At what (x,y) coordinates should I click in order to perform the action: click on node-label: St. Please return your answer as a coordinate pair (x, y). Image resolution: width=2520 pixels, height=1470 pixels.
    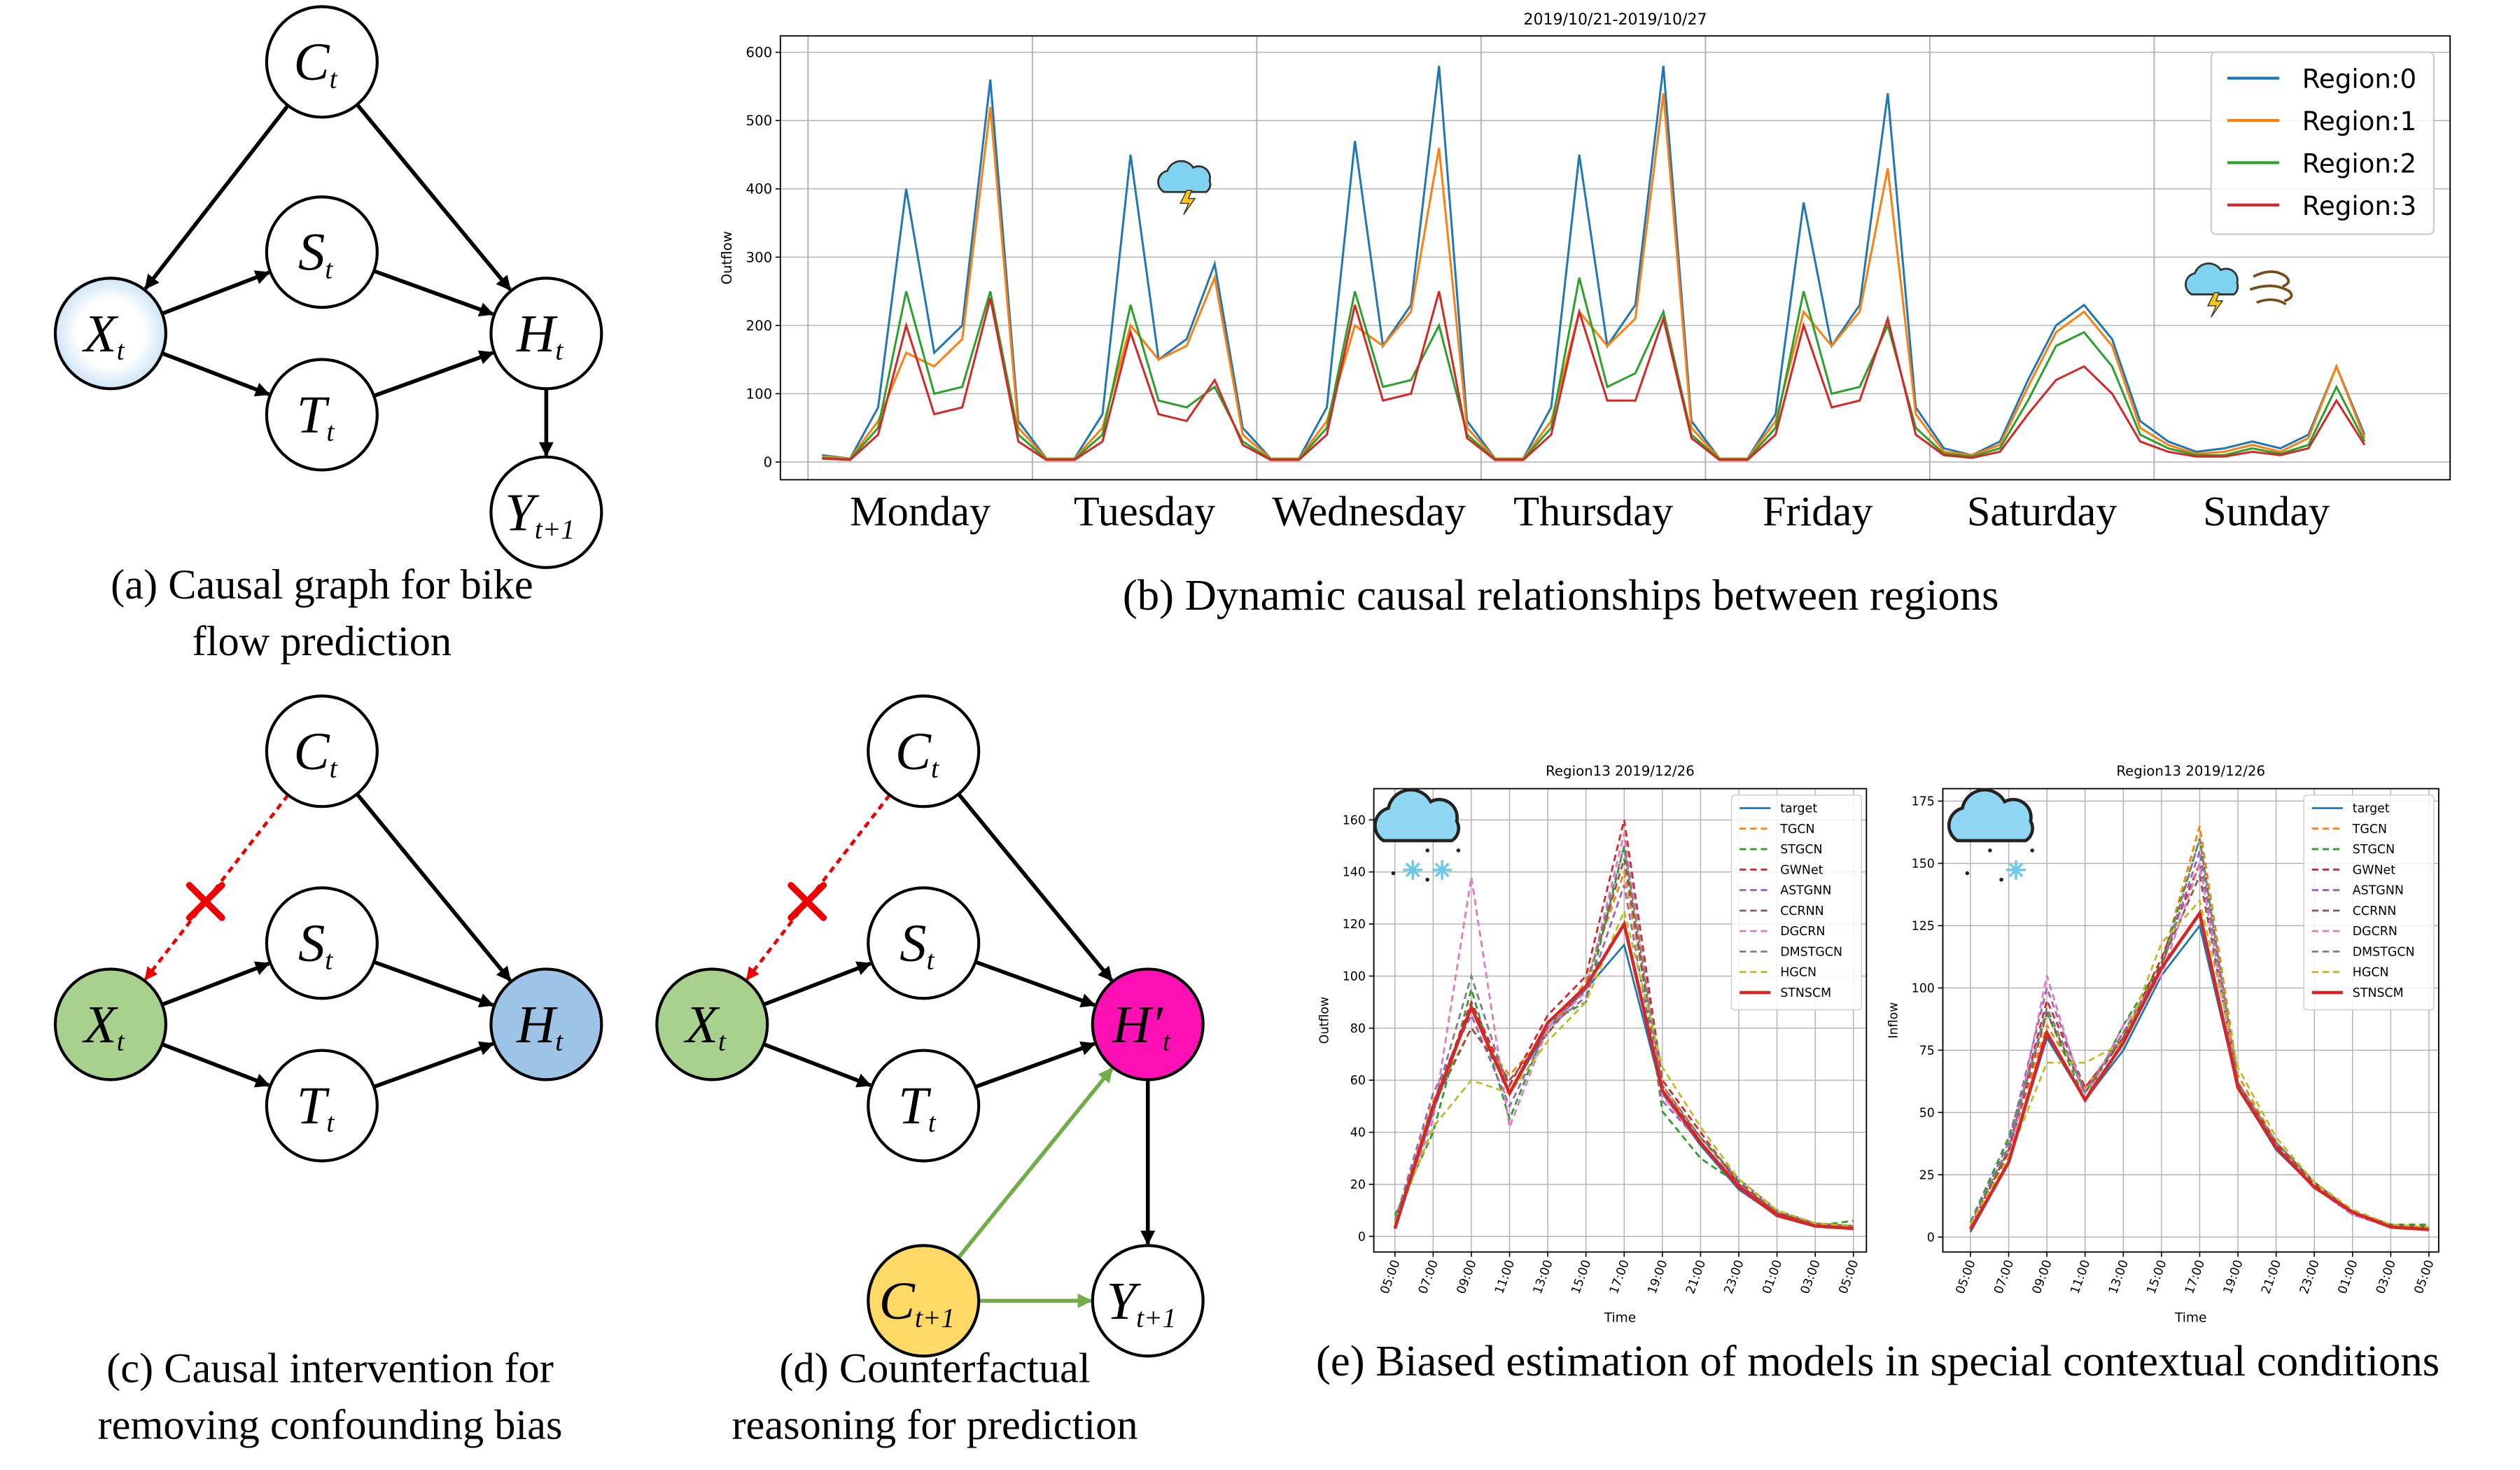
    Looking at the image, I should click on (315, 254).